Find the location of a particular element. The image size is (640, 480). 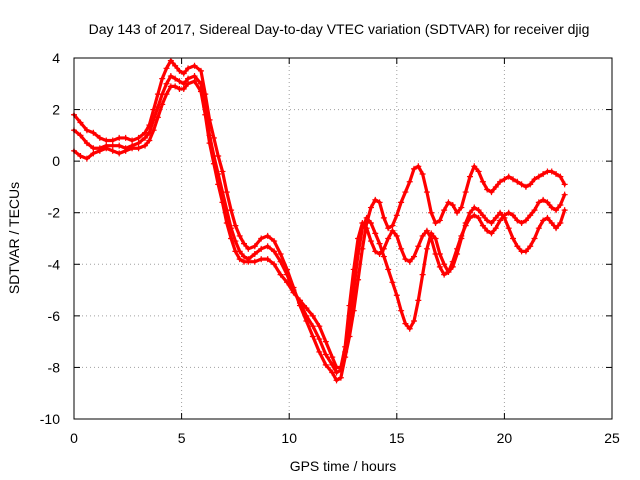

x-tick-label: 5 is located at coordinates (182, 438).